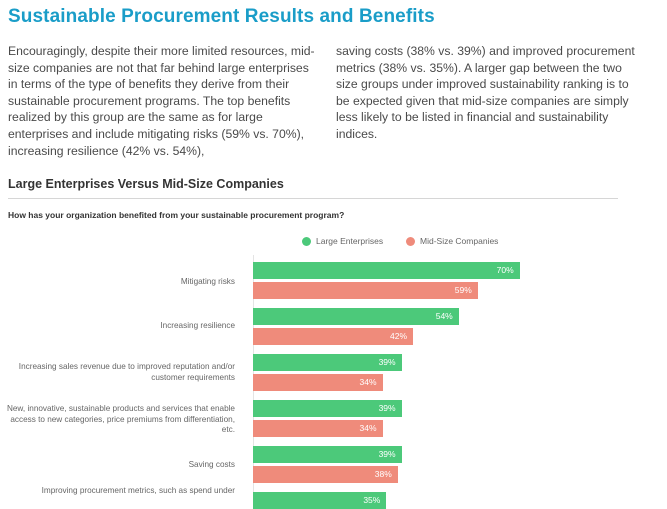  I want to click on bar-value-label: 54%, so click(444, 316).